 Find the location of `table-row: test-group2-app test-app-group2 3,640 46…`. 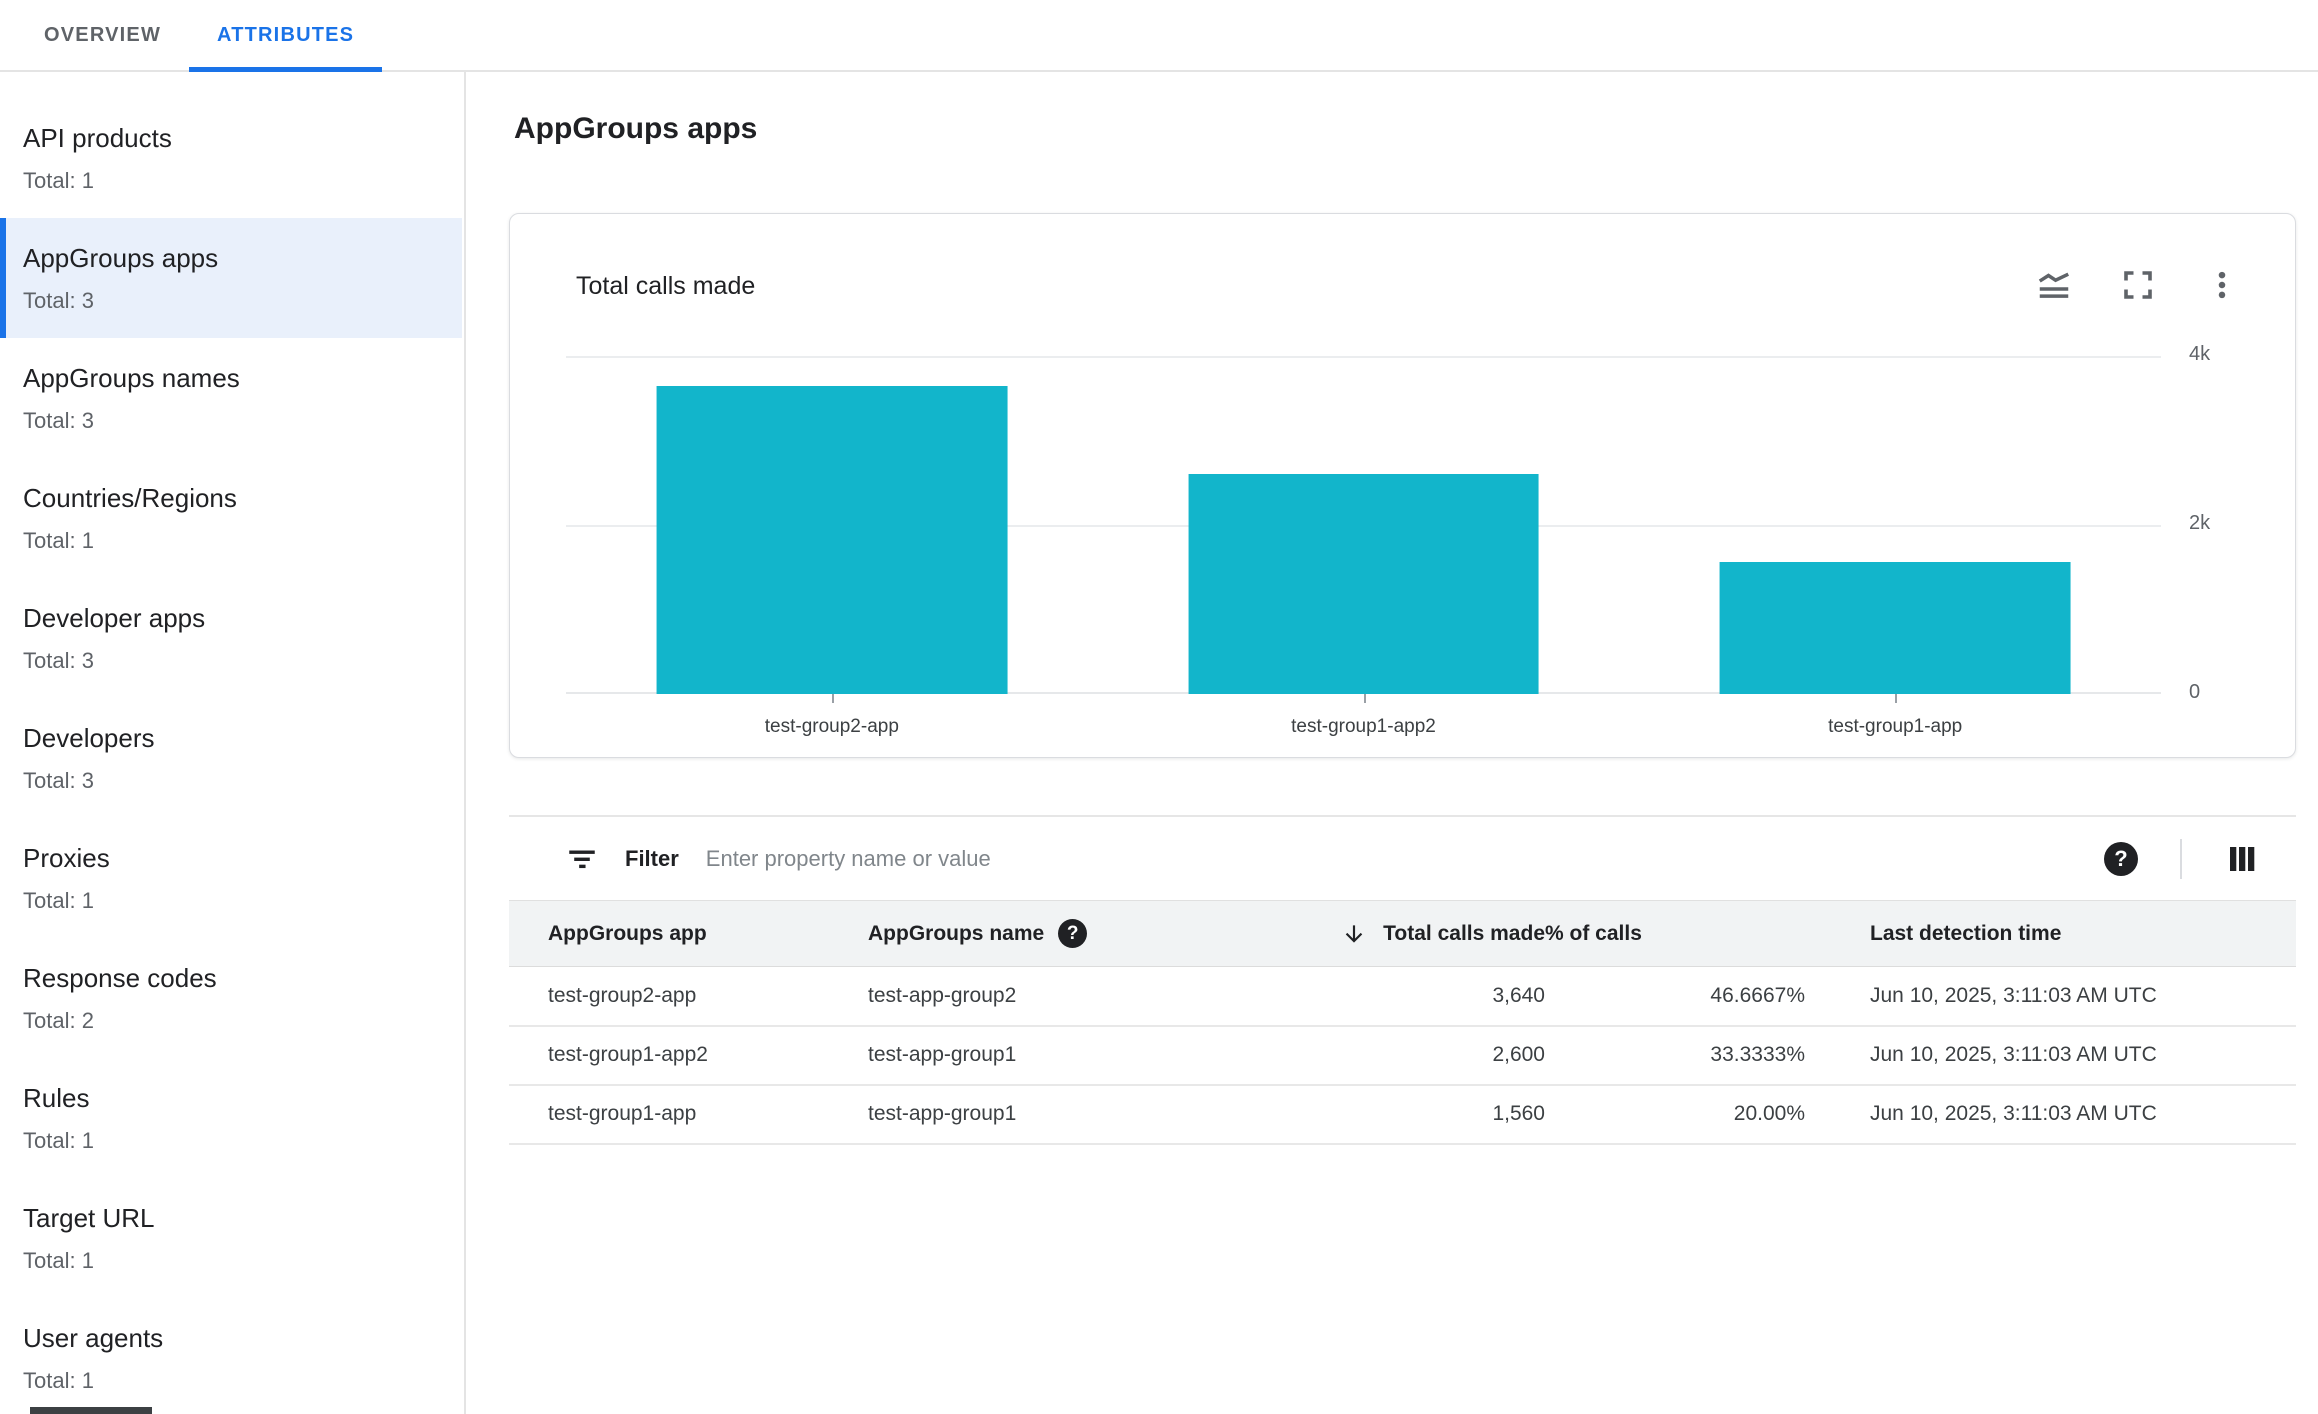

table-row: test-group2-app test-app-group2 3,640 46… is located at coordinates (1402, 996).